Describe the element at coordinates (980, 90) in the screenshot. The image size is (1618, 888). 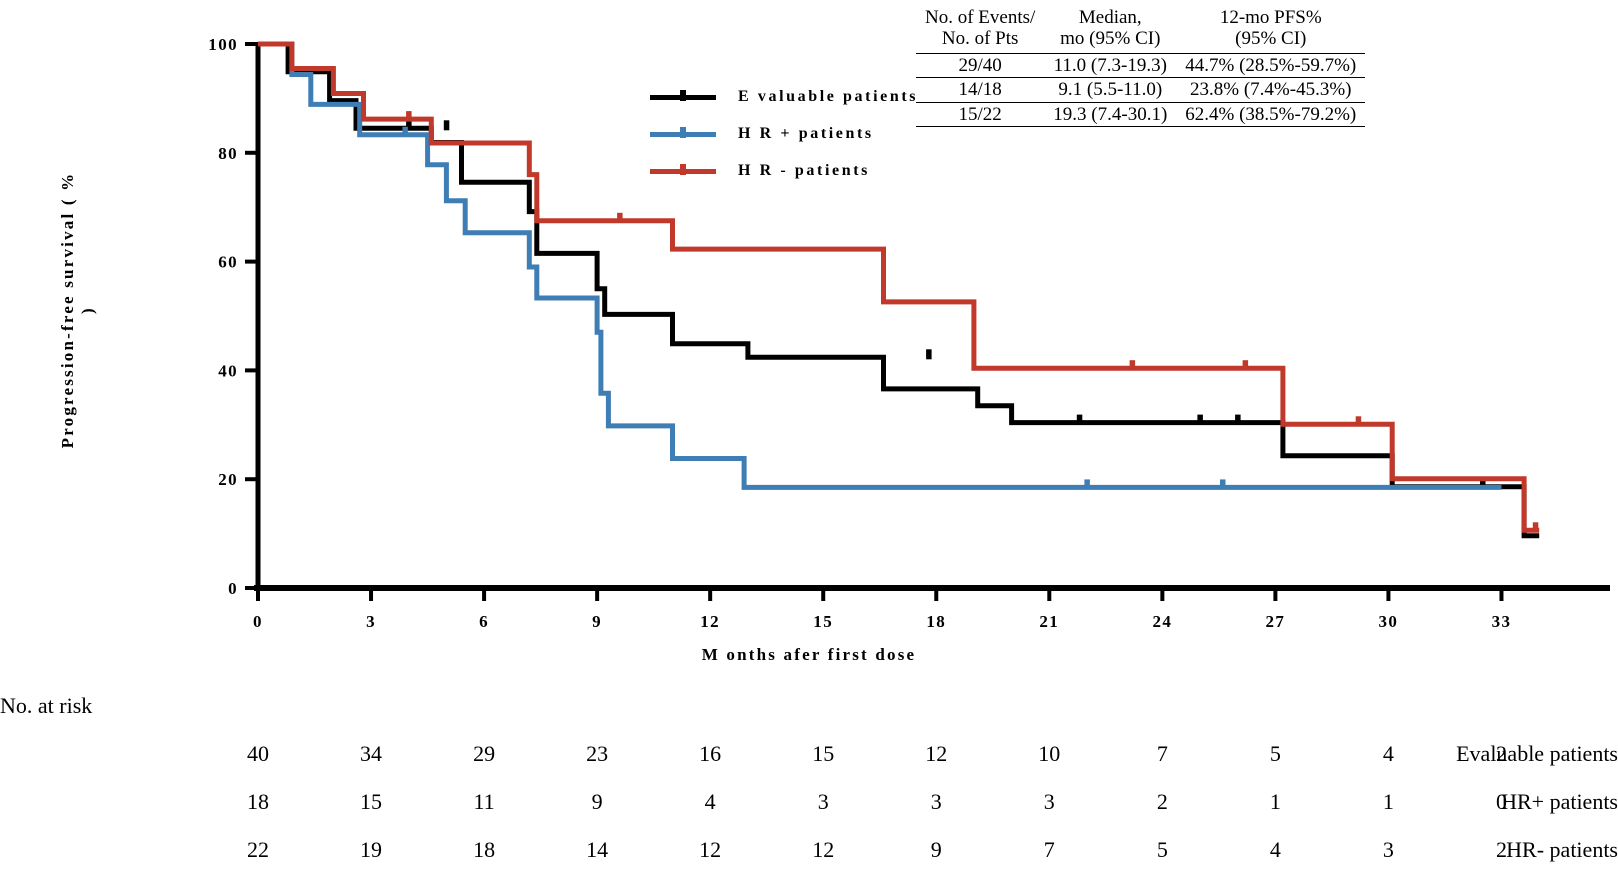
I see `summary-cell-events: 14/18` at that location.